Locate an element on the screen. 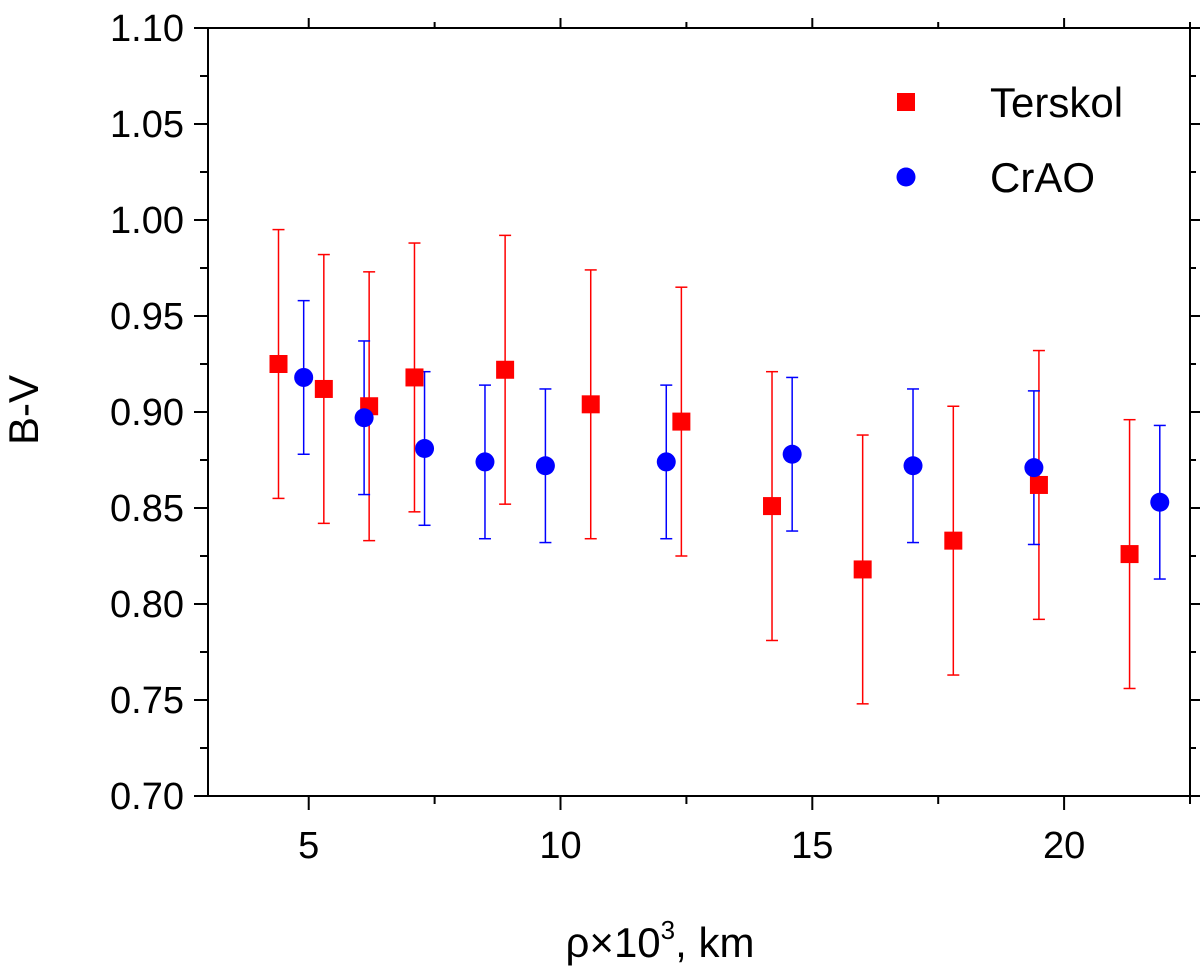 The width and height of the screenshot is (1200, 976). x-tick-label: 15 is located at coordinates (812, 846).